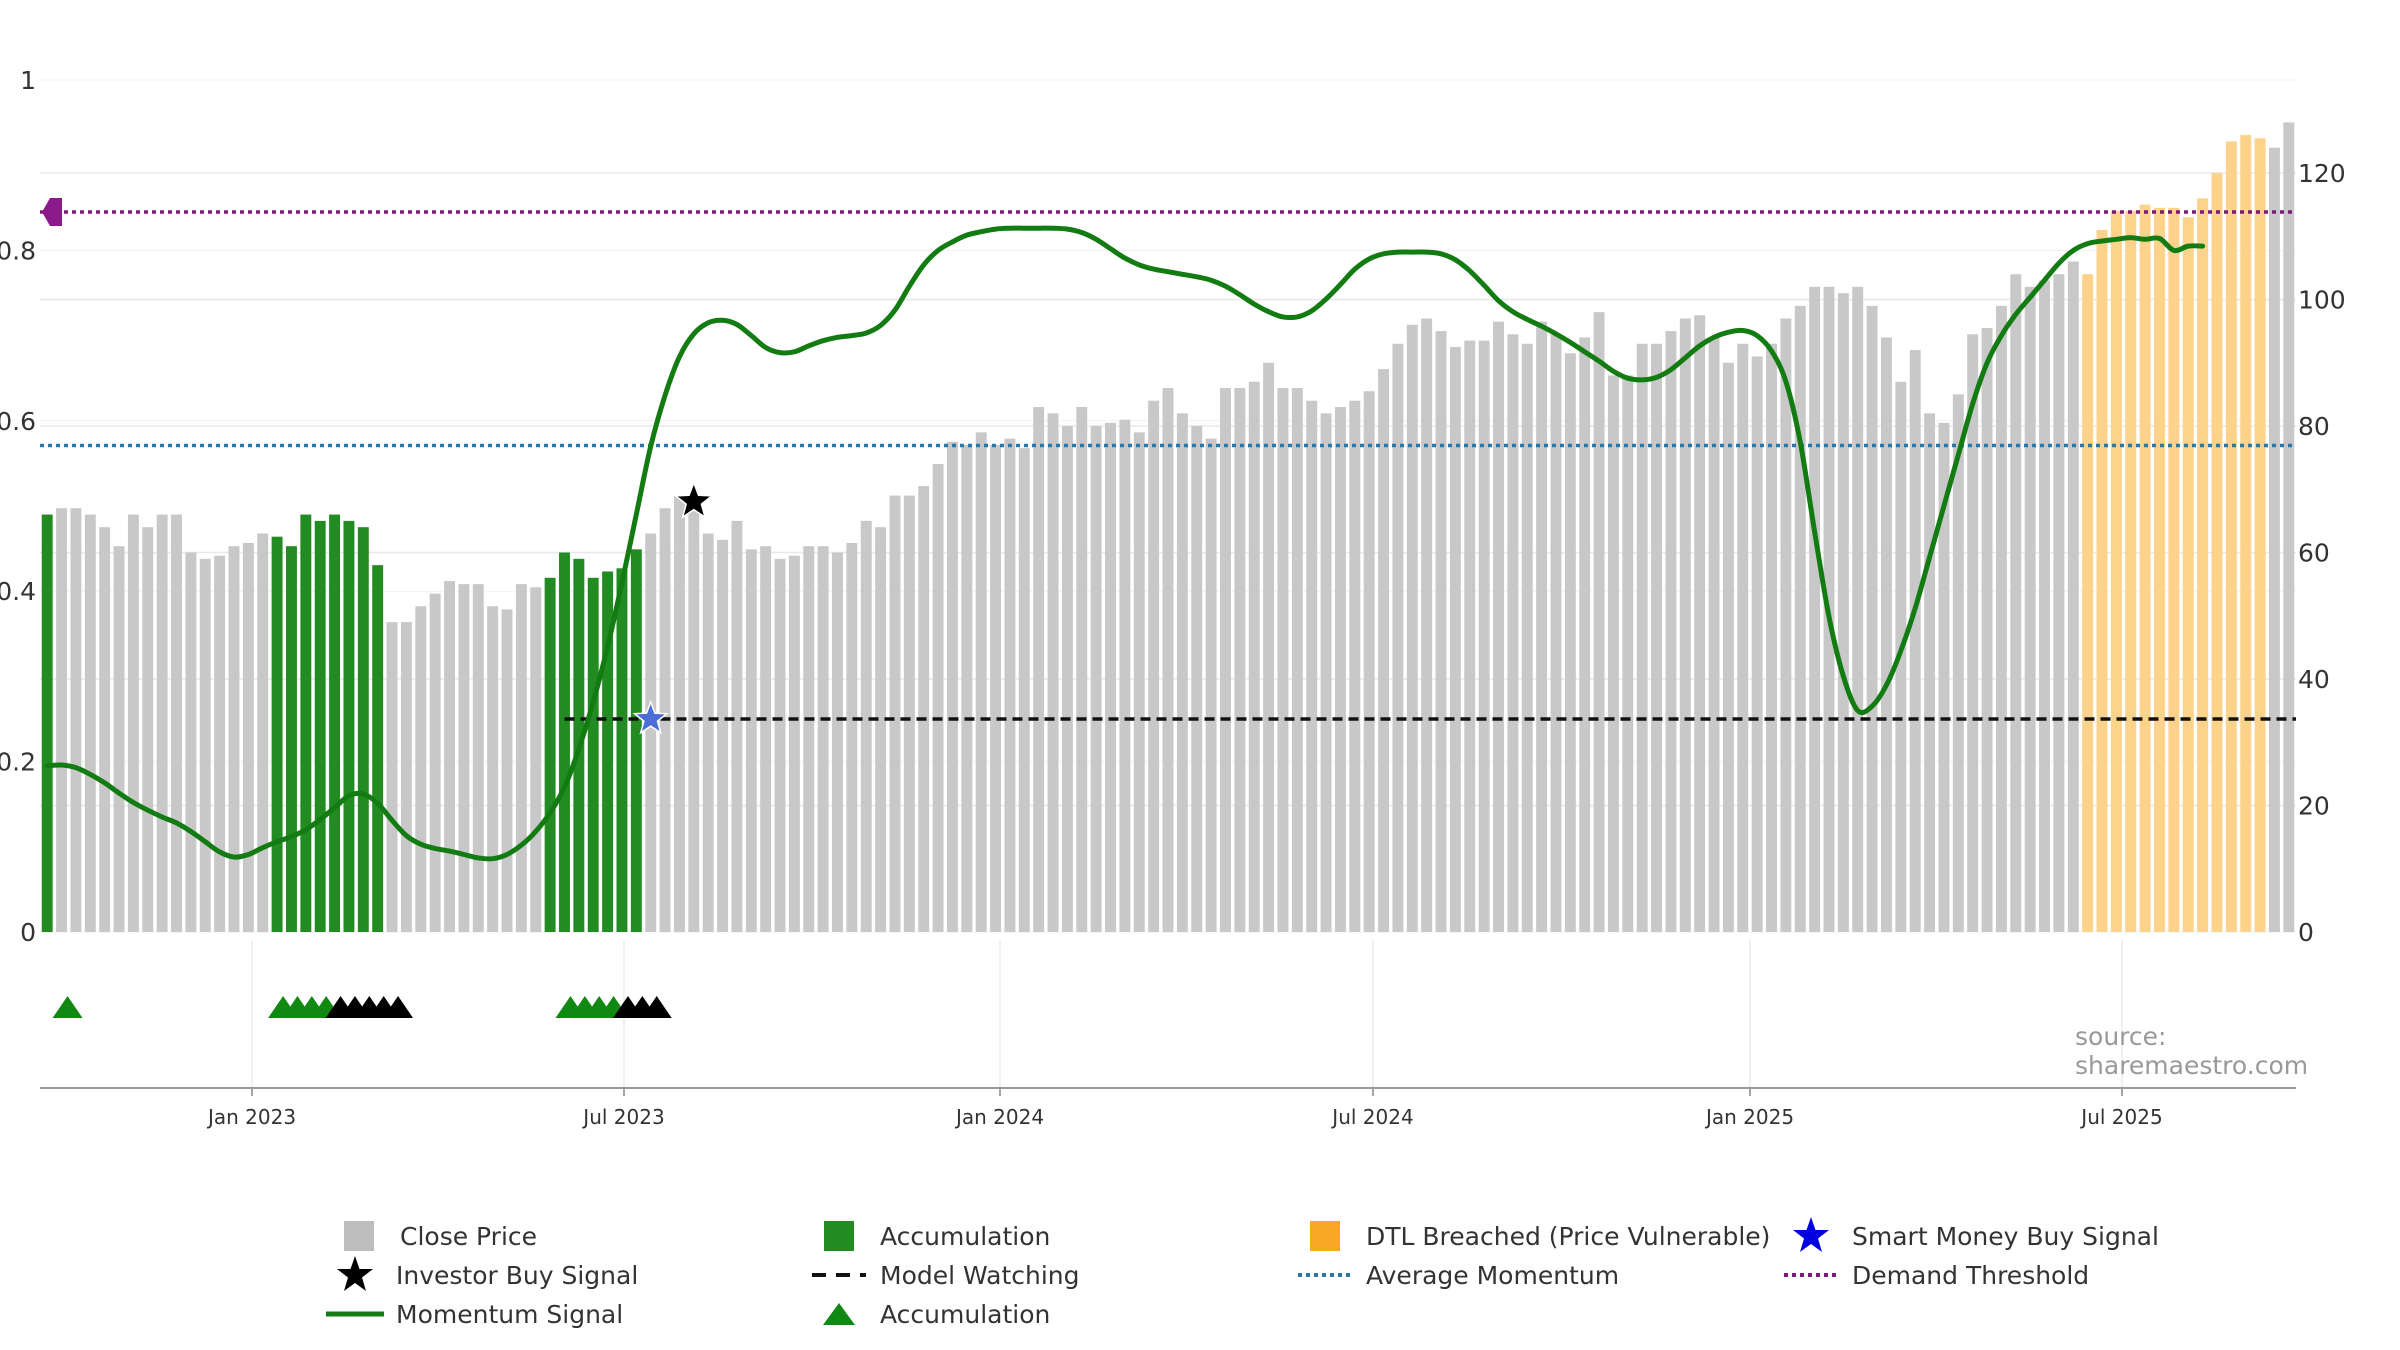 This screenshot has height=1350, width=2400. What do you see at coordinates (433, 1236) in the screenshot?
I see `legend-item-close-price: Close Price` at bounding box center [433, 1236].